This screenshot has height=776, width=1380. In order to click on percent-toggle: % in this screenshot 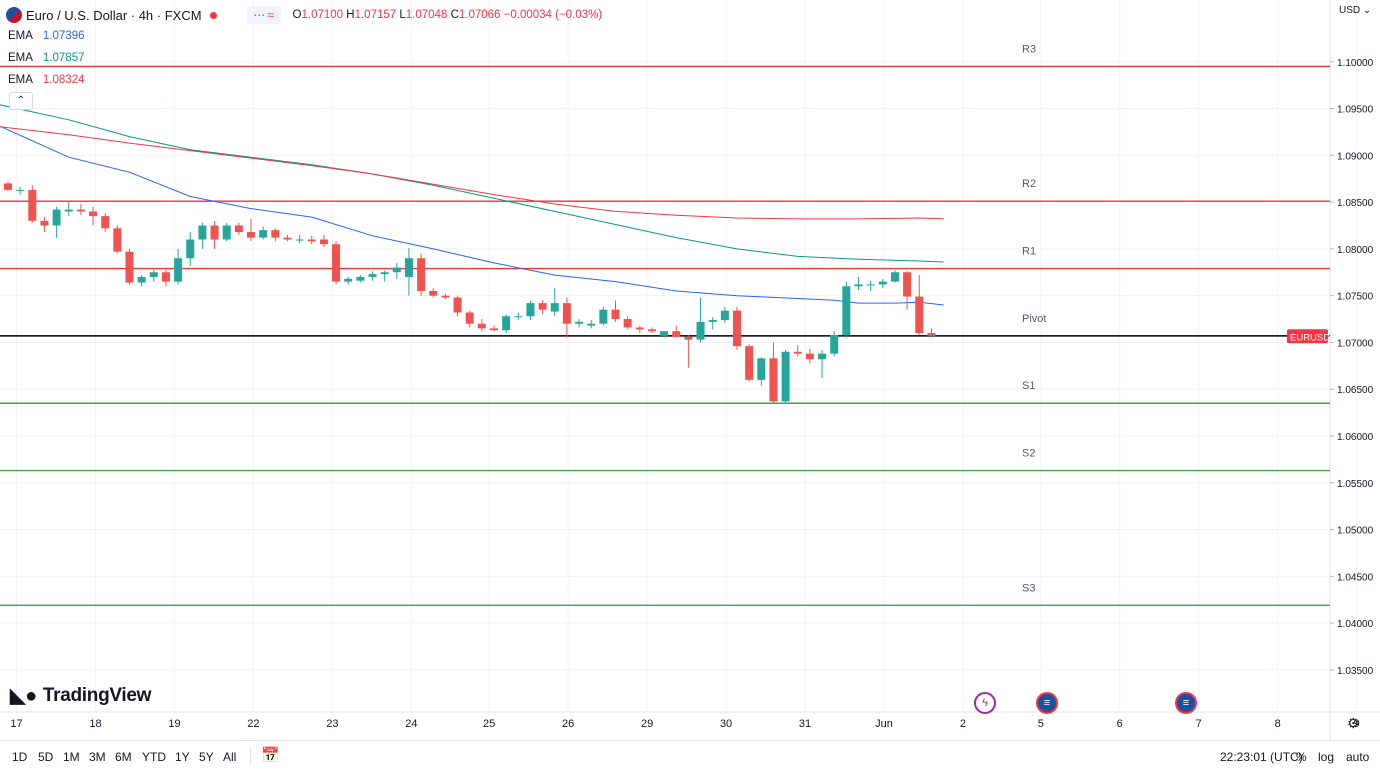, I will do `click(1301, 757)`.